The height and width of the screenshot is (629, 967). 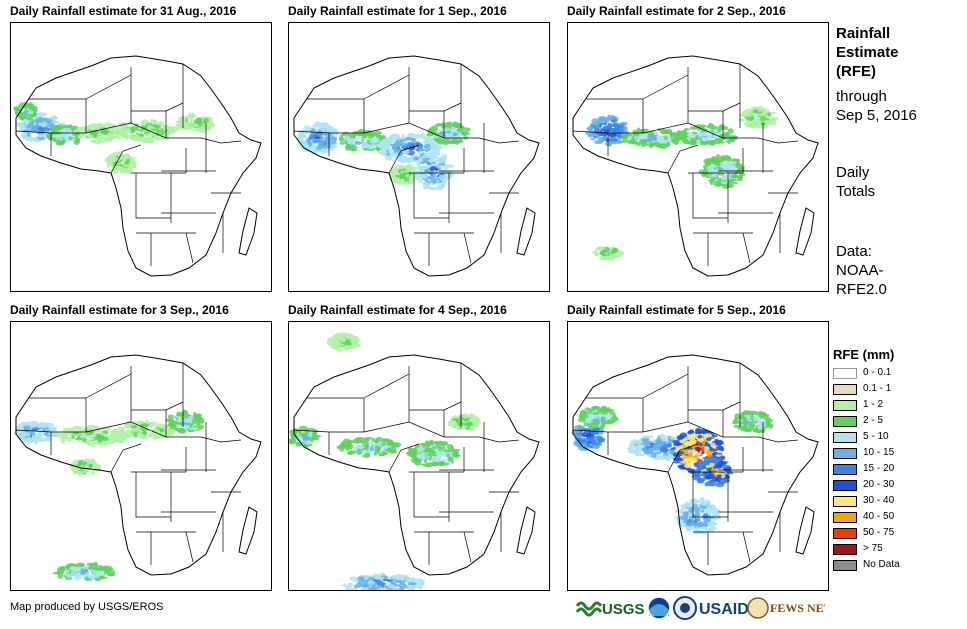 What do you see at coordinates (867, 52) in the screenshot?
I see `product-title: Rainfall Estimate (RFE)` at bounding box center [867, 52].